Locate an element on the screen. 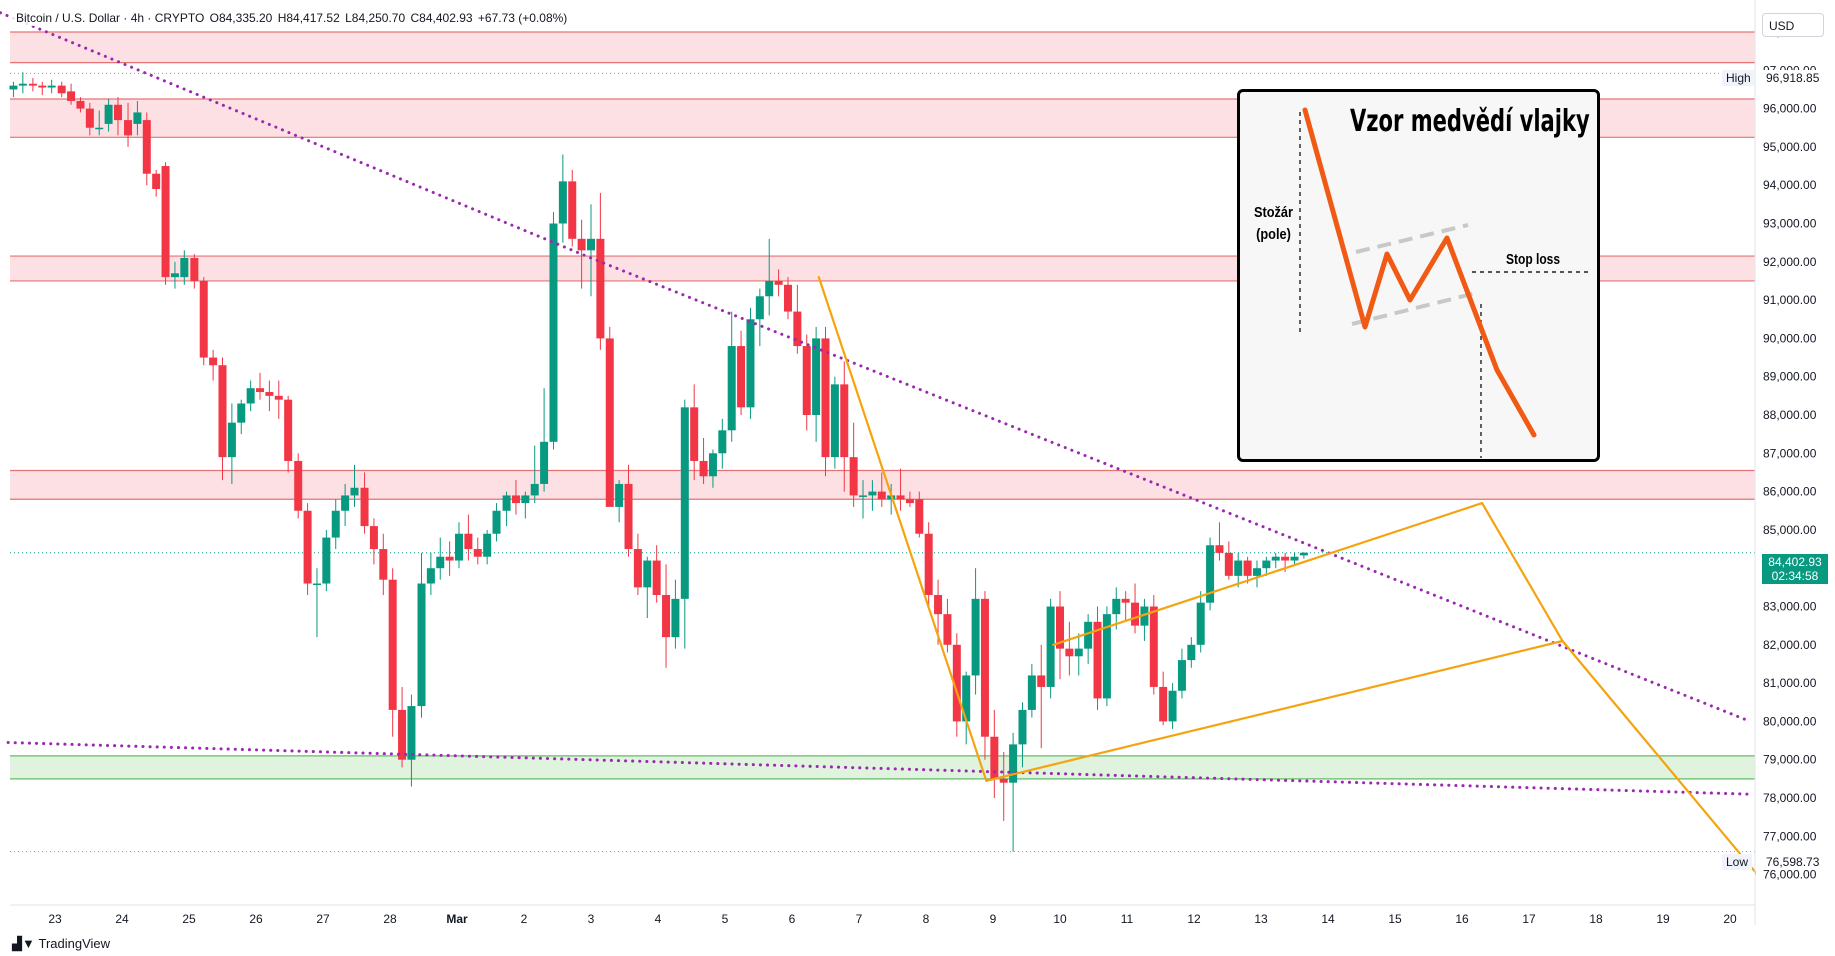 The width and height of the screenshot is (1835, 956). x-tick-label: 25 is located at coordinates (189, 919).